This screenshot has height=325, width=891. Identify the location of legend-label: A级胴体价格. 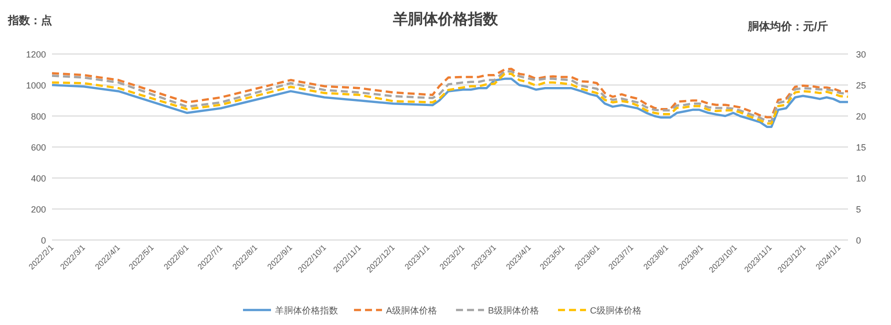
(412, 311).